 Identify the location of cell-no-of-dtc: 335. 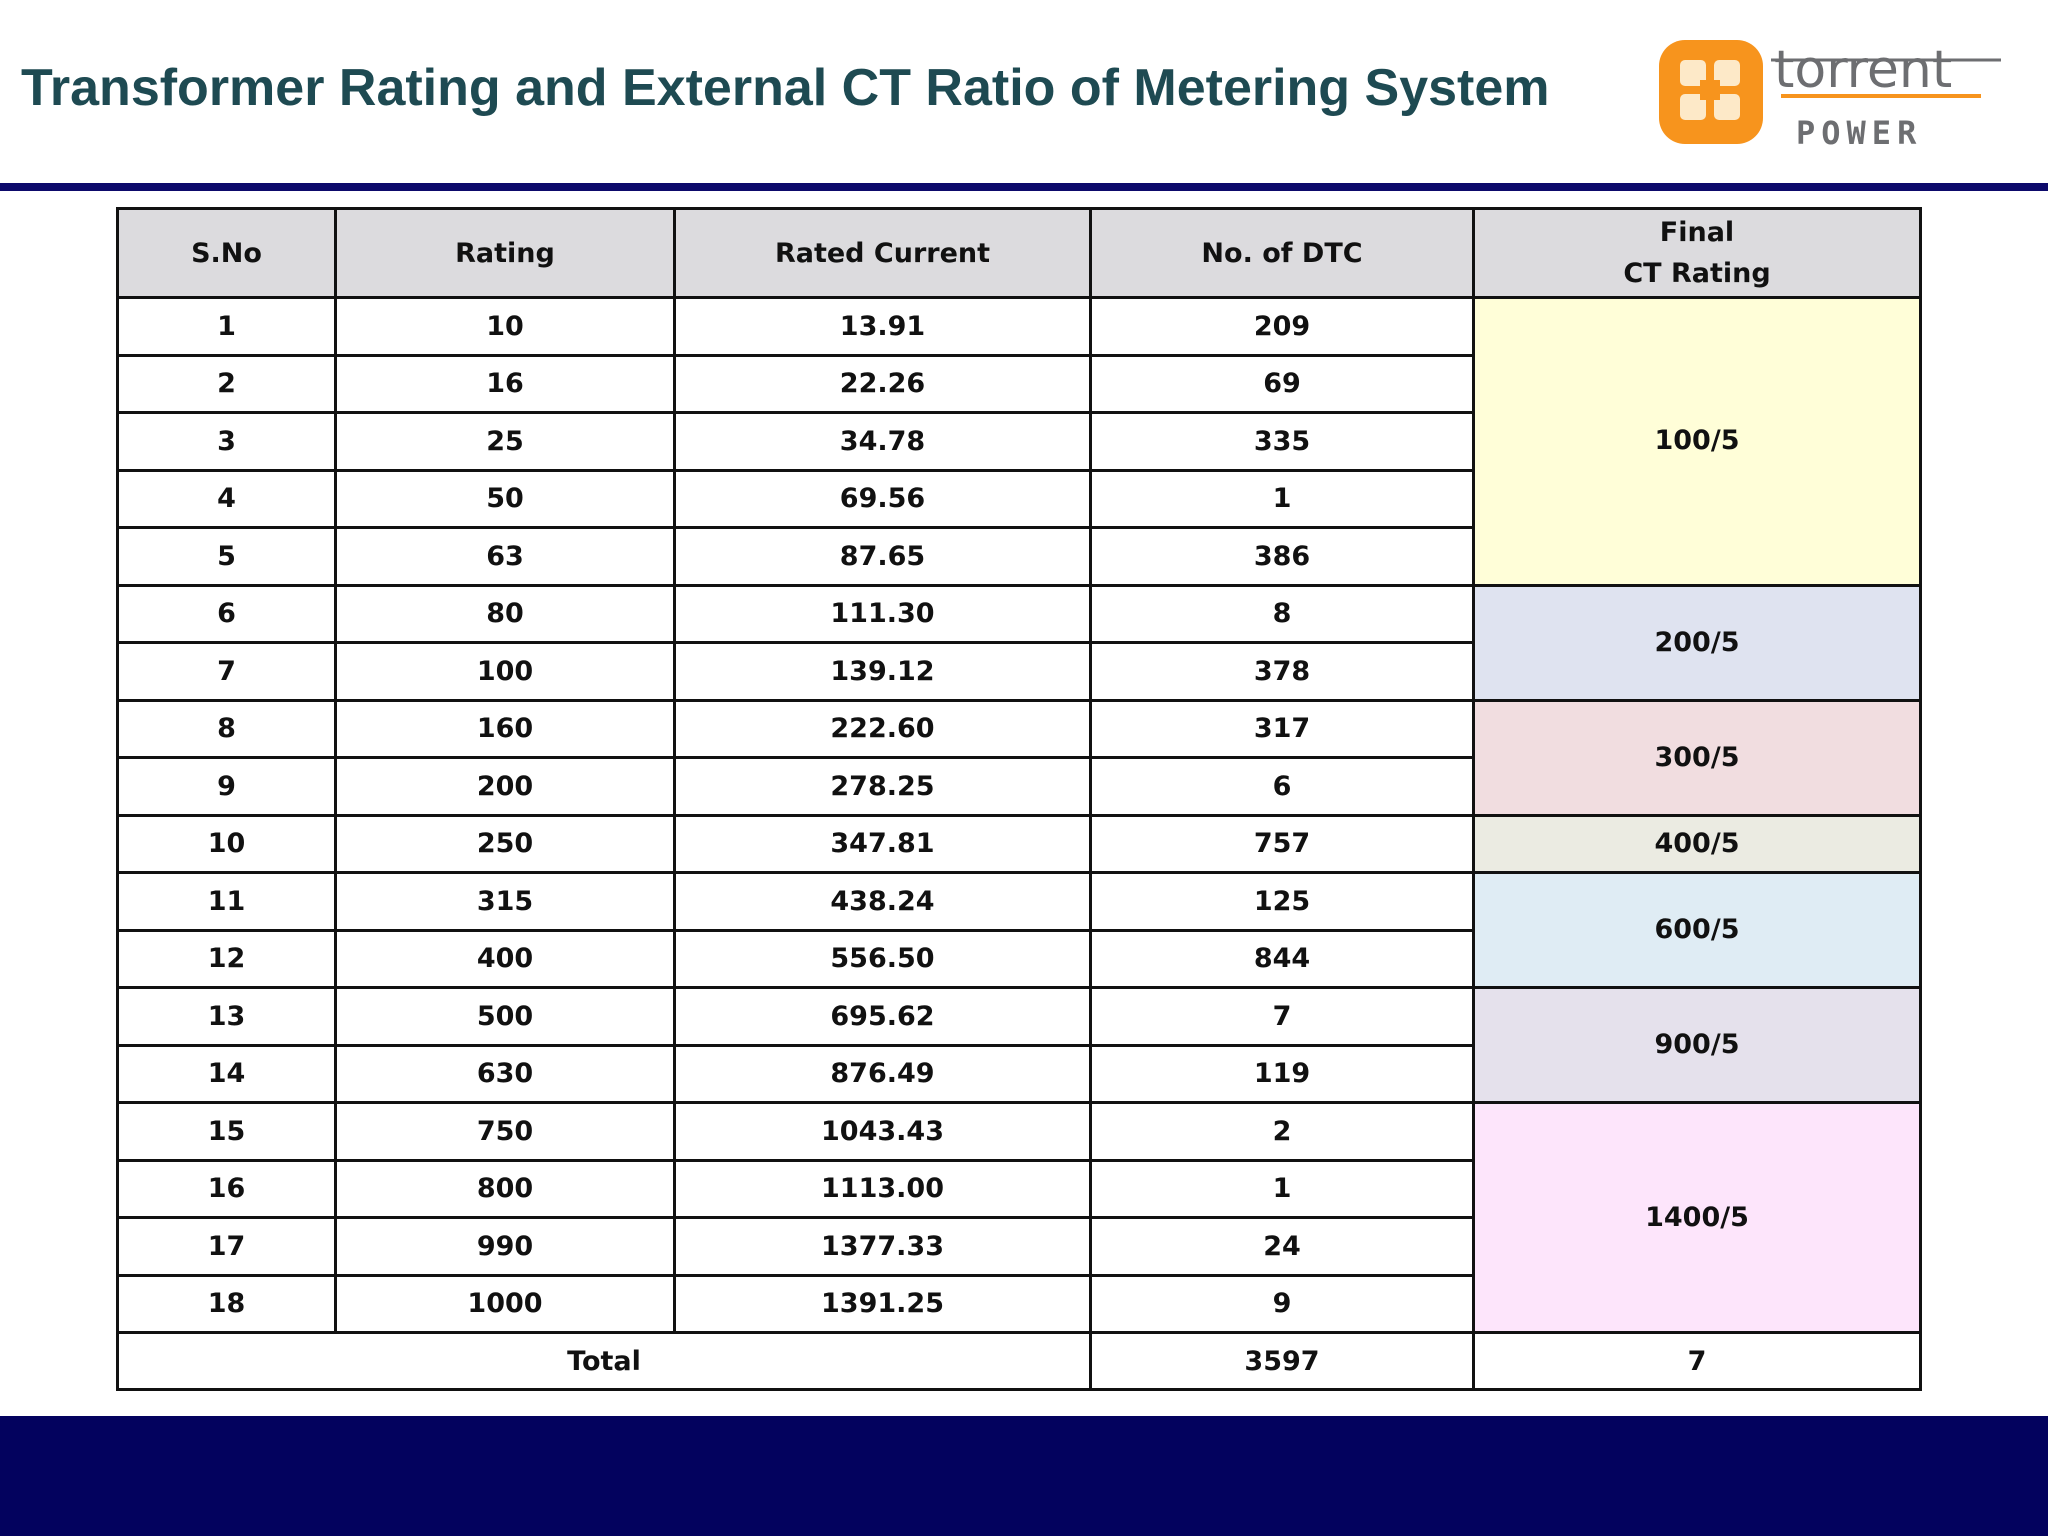
(1282, 441).